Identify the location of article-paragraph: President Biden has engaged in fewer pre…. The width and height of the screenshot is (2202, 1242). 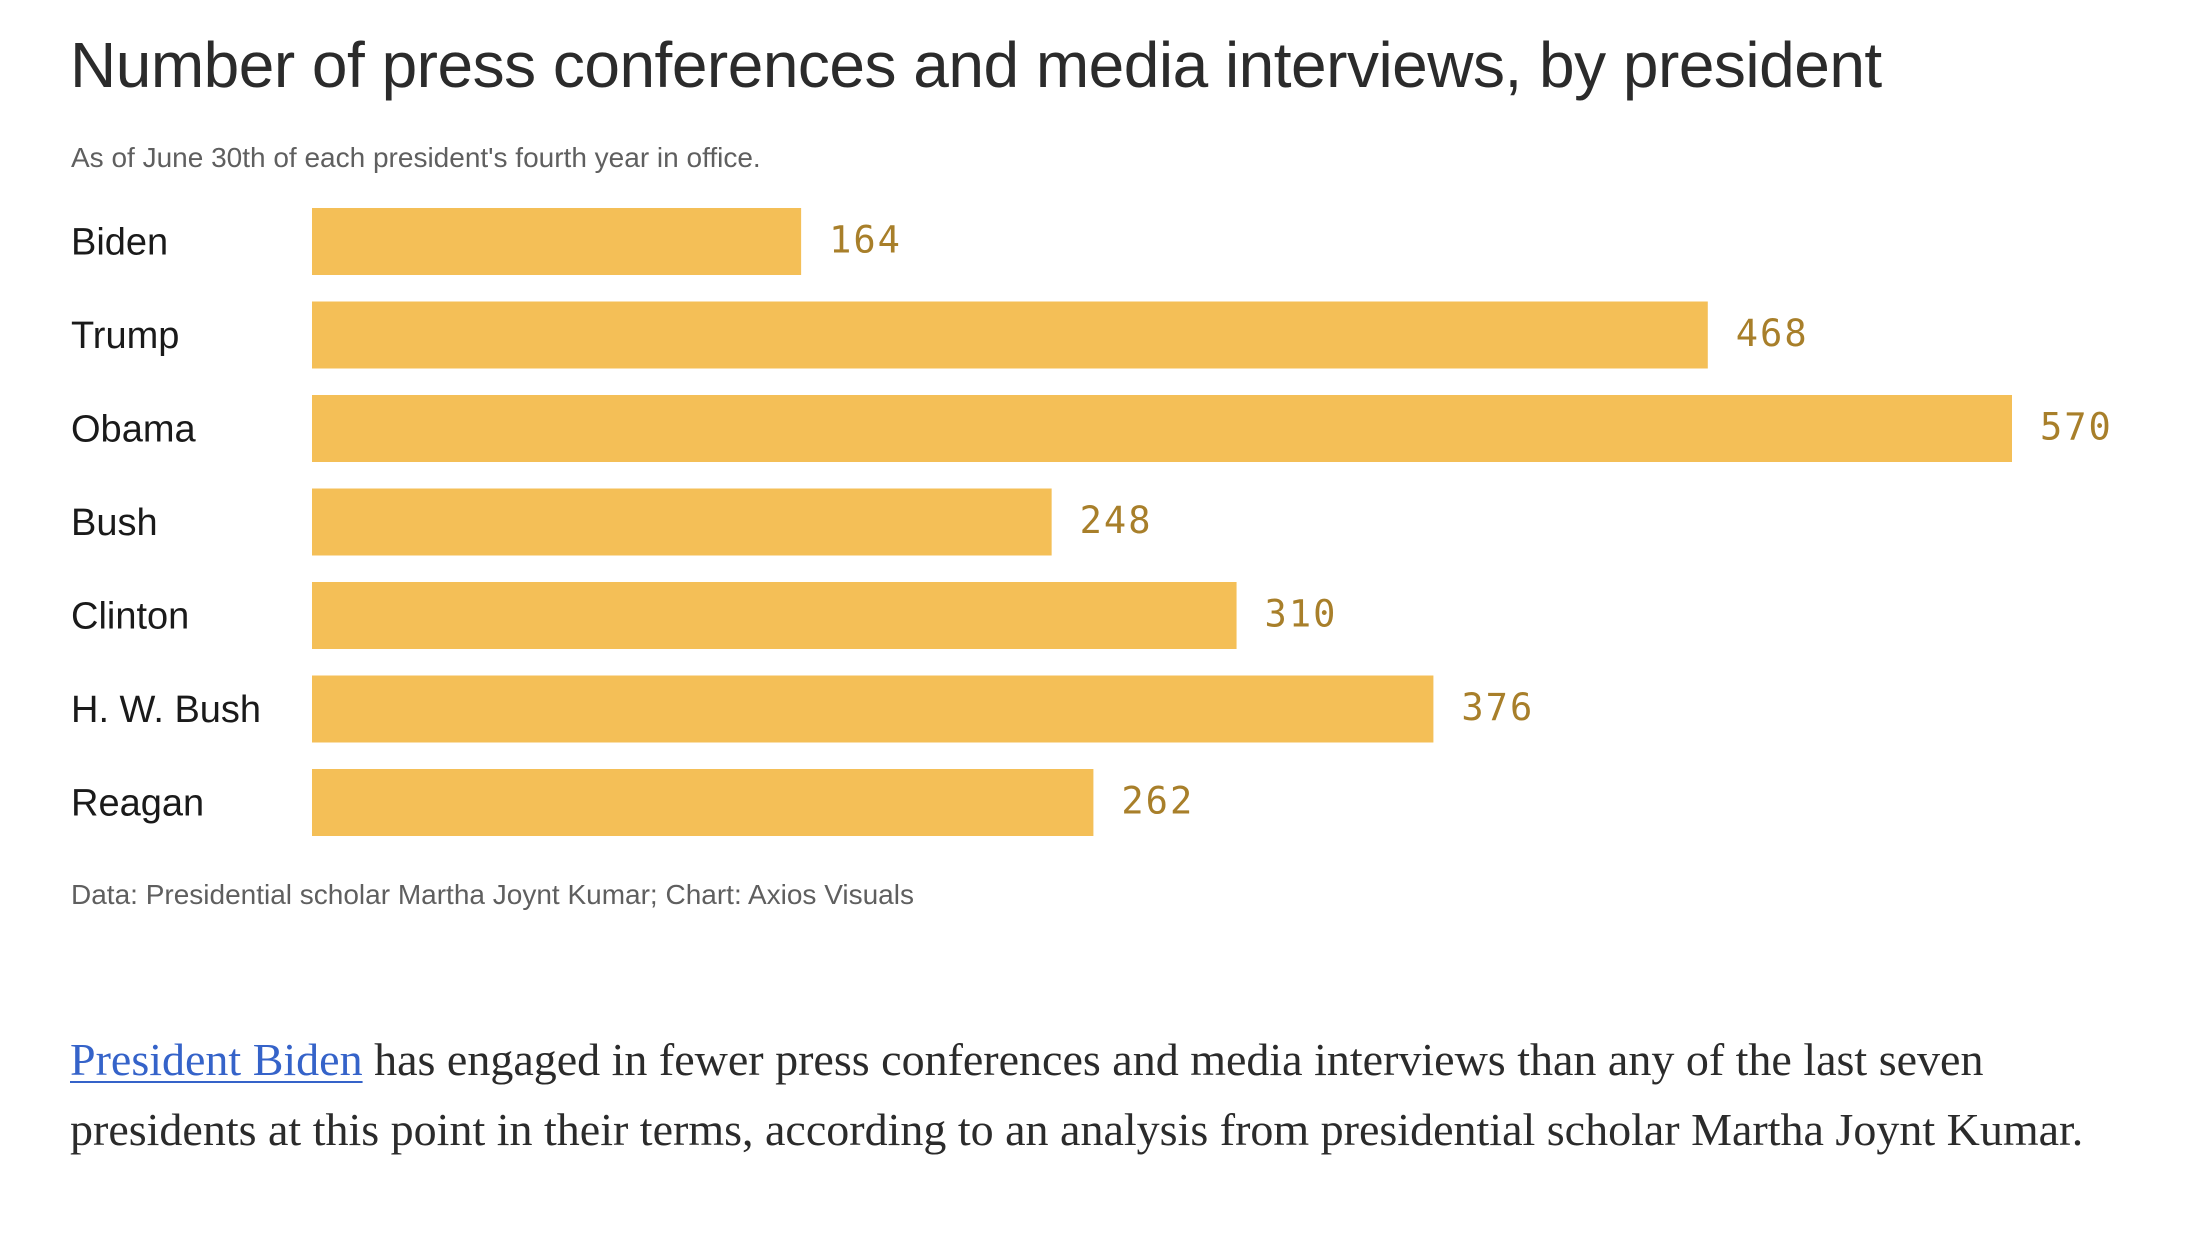
(1110, 1095).